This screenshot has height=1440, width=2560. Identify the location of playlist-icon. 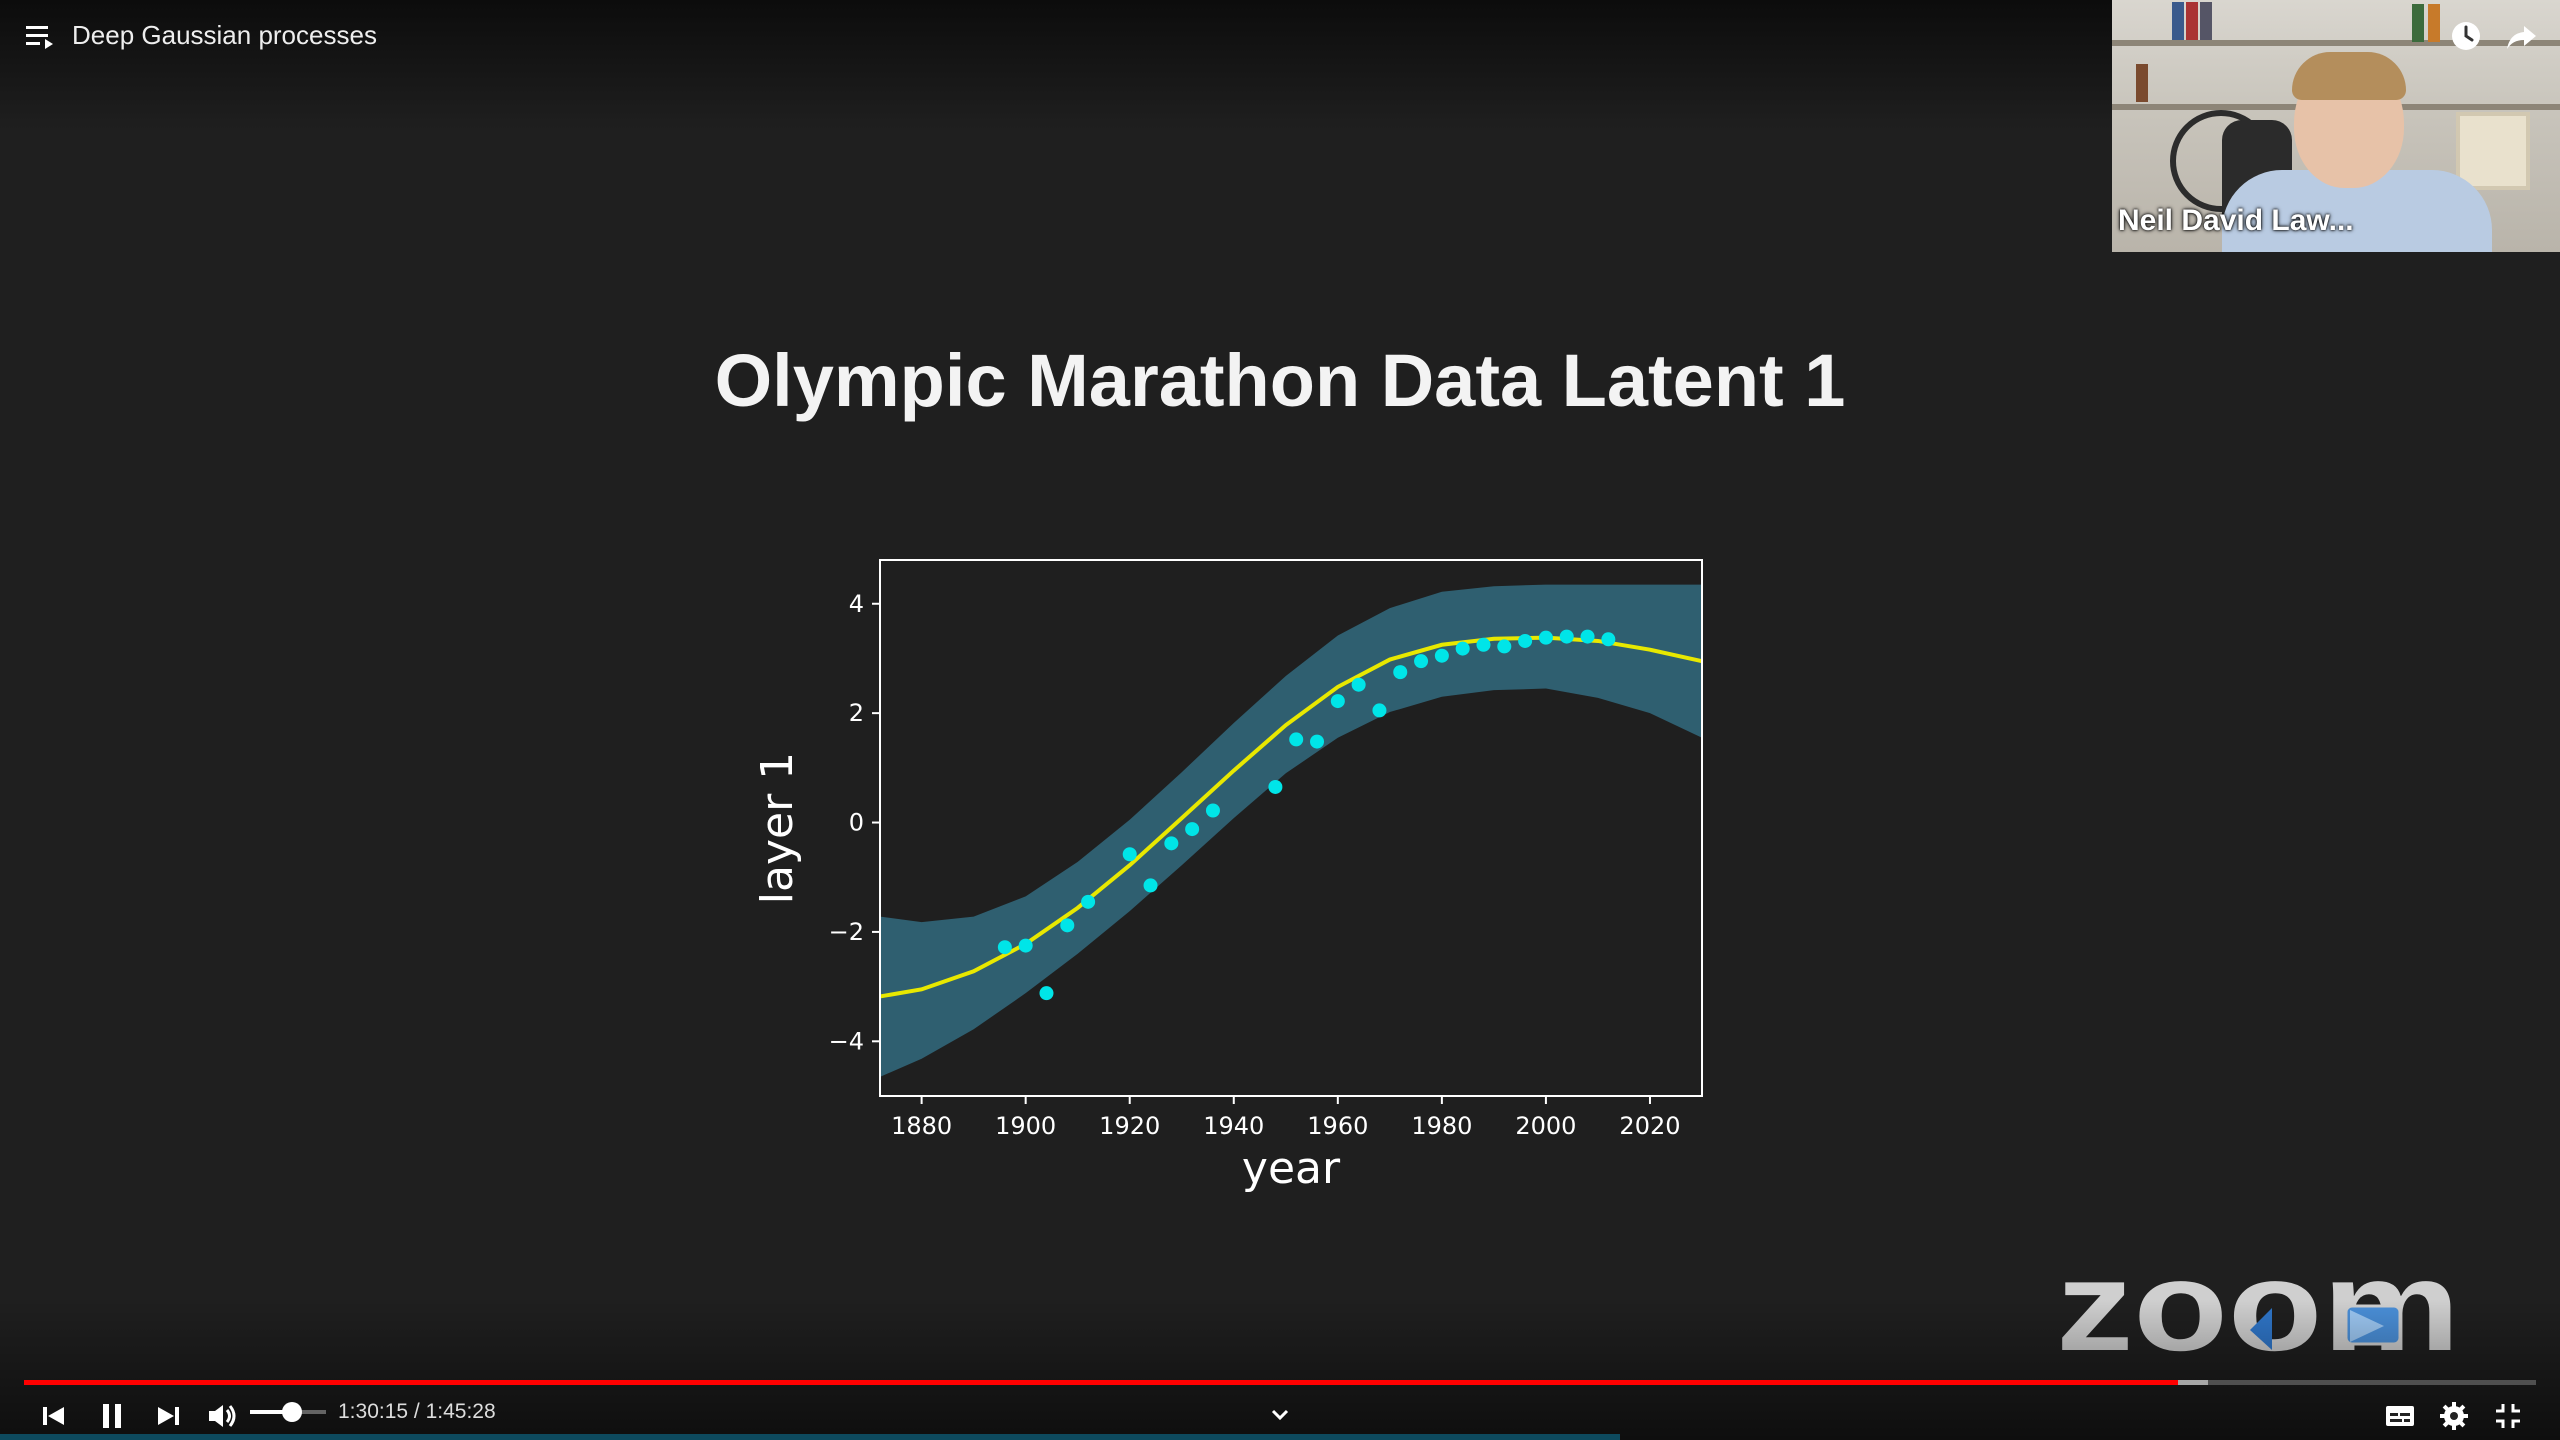
(42, 37).